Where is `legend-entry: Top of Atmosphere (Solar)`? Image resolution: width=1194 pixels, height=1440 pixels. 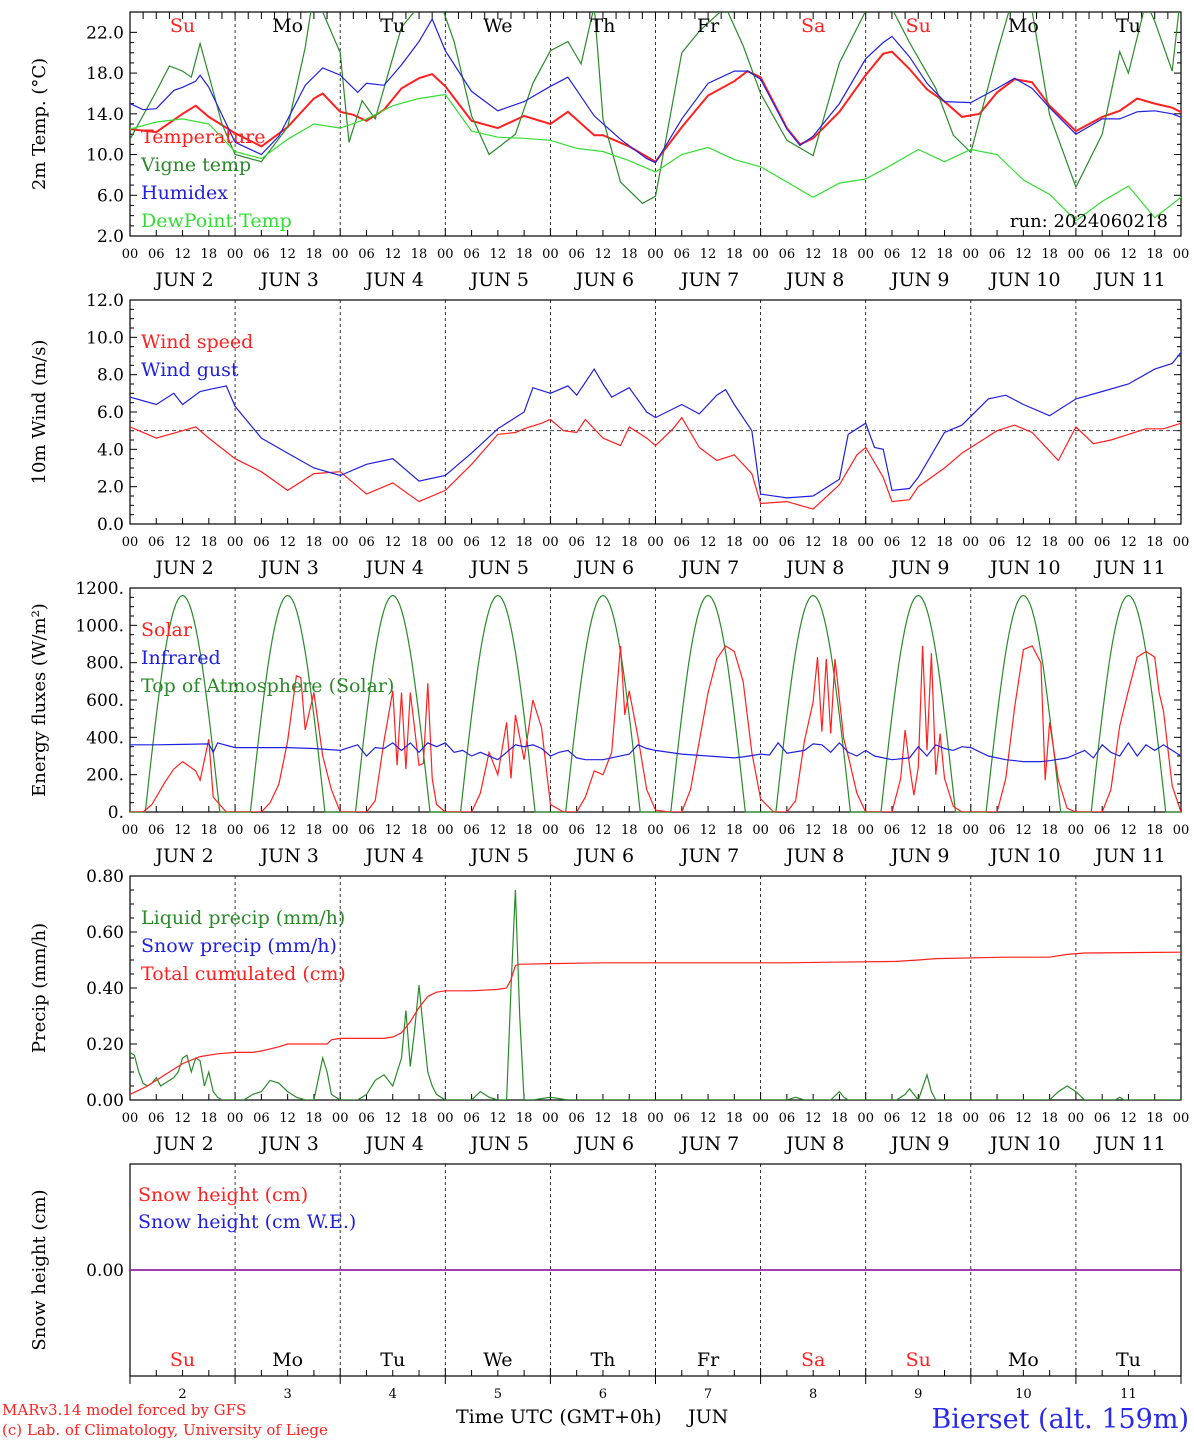 legend-entry: Top of Atmosphere (Solar) is located at coordinates (267, 686).